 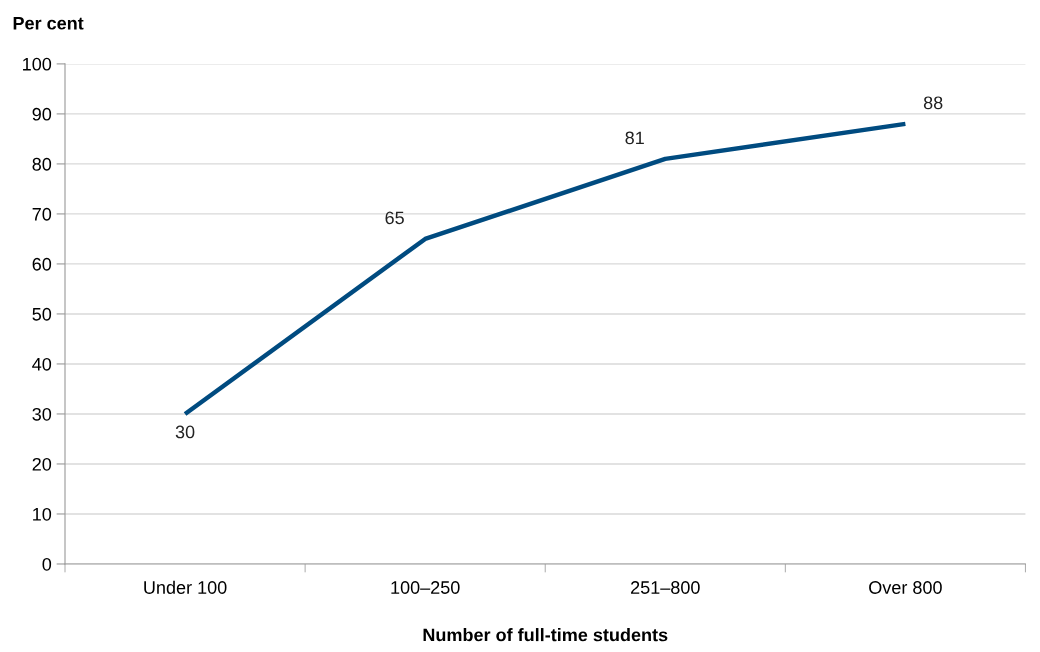 What do you see at coordinates (42, 414) in the screenshot?
I see `y-tick-label: 30` at bounding box center [42, 414].